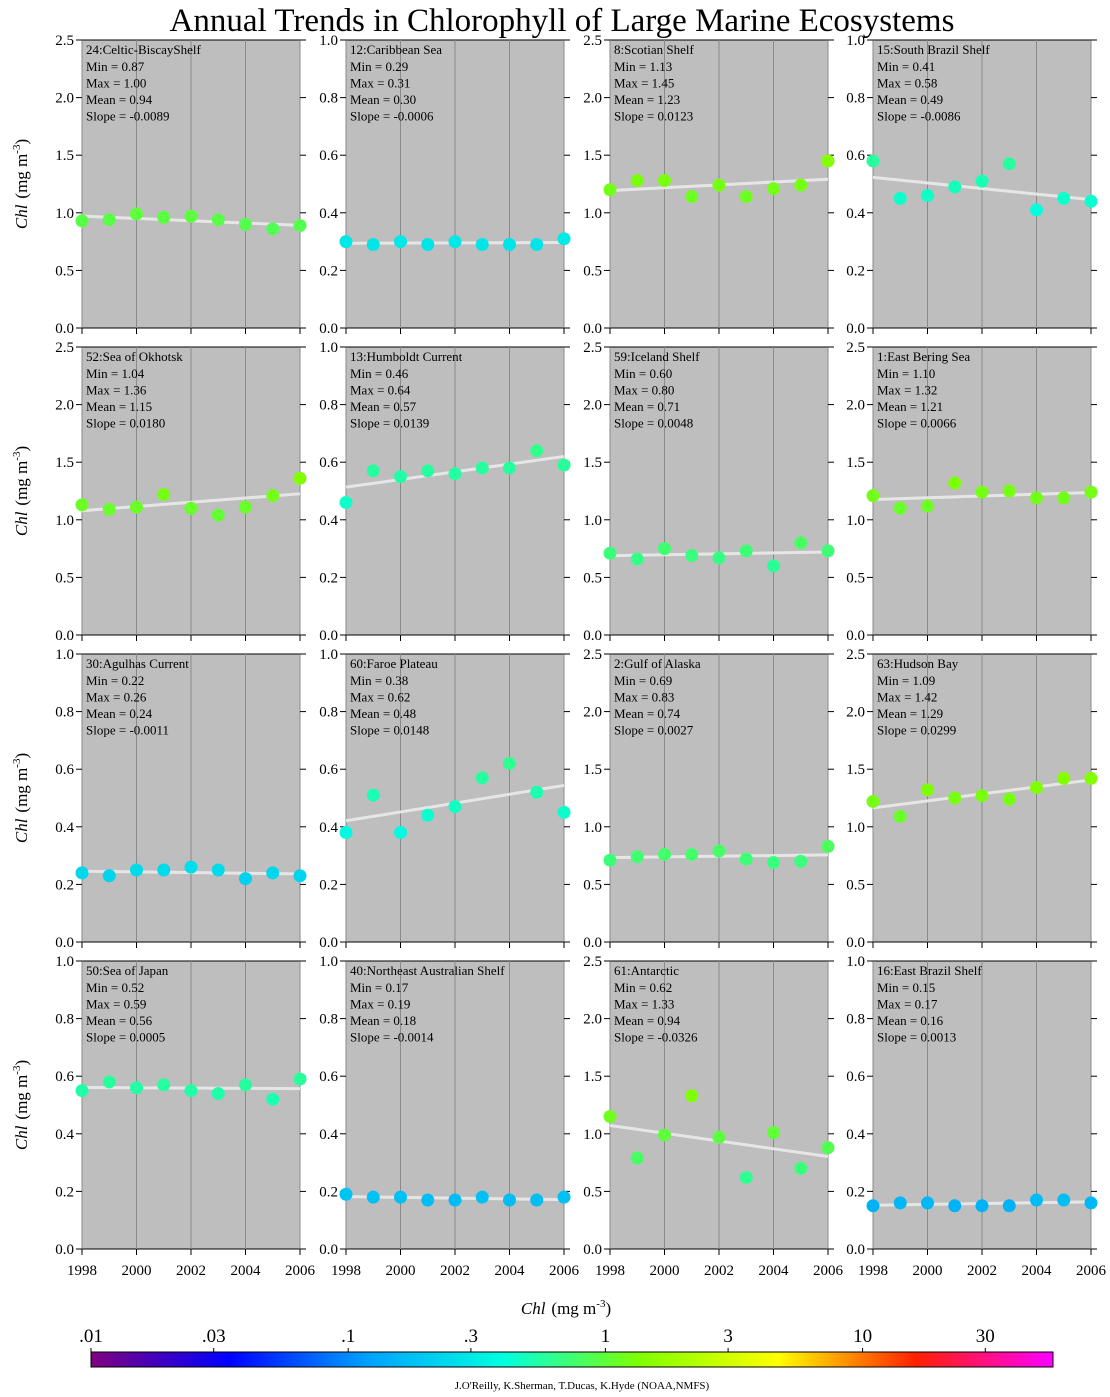  I want to click on axis-label-close: ), so click(21, 1063).